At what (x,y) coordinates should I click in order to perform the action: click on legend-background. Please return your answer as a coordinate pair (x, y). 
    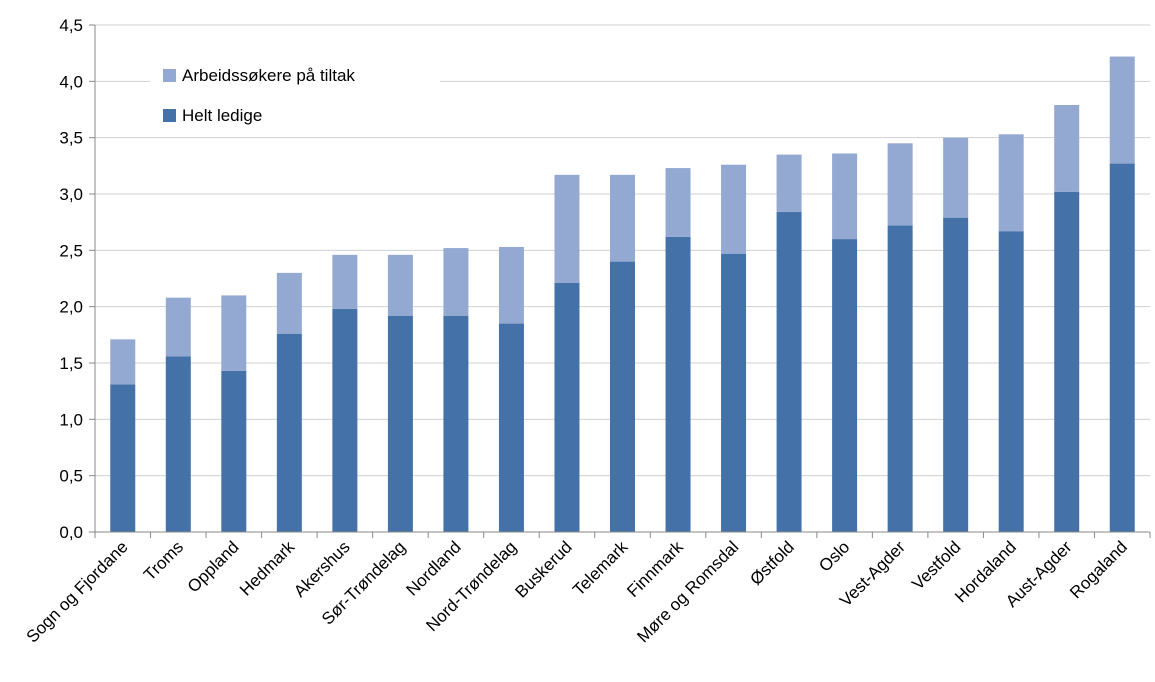
    Looking at the image, I should click on (295, 91).